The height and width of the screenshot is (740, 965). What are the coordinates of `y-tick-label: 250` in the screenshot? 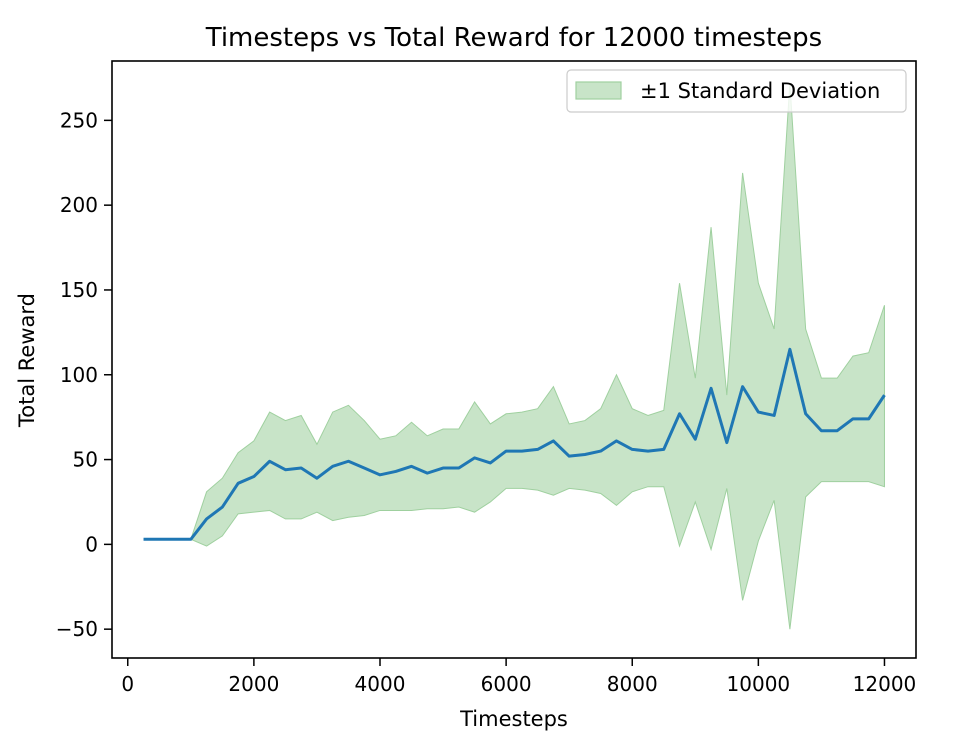 It's located at (79, 120).